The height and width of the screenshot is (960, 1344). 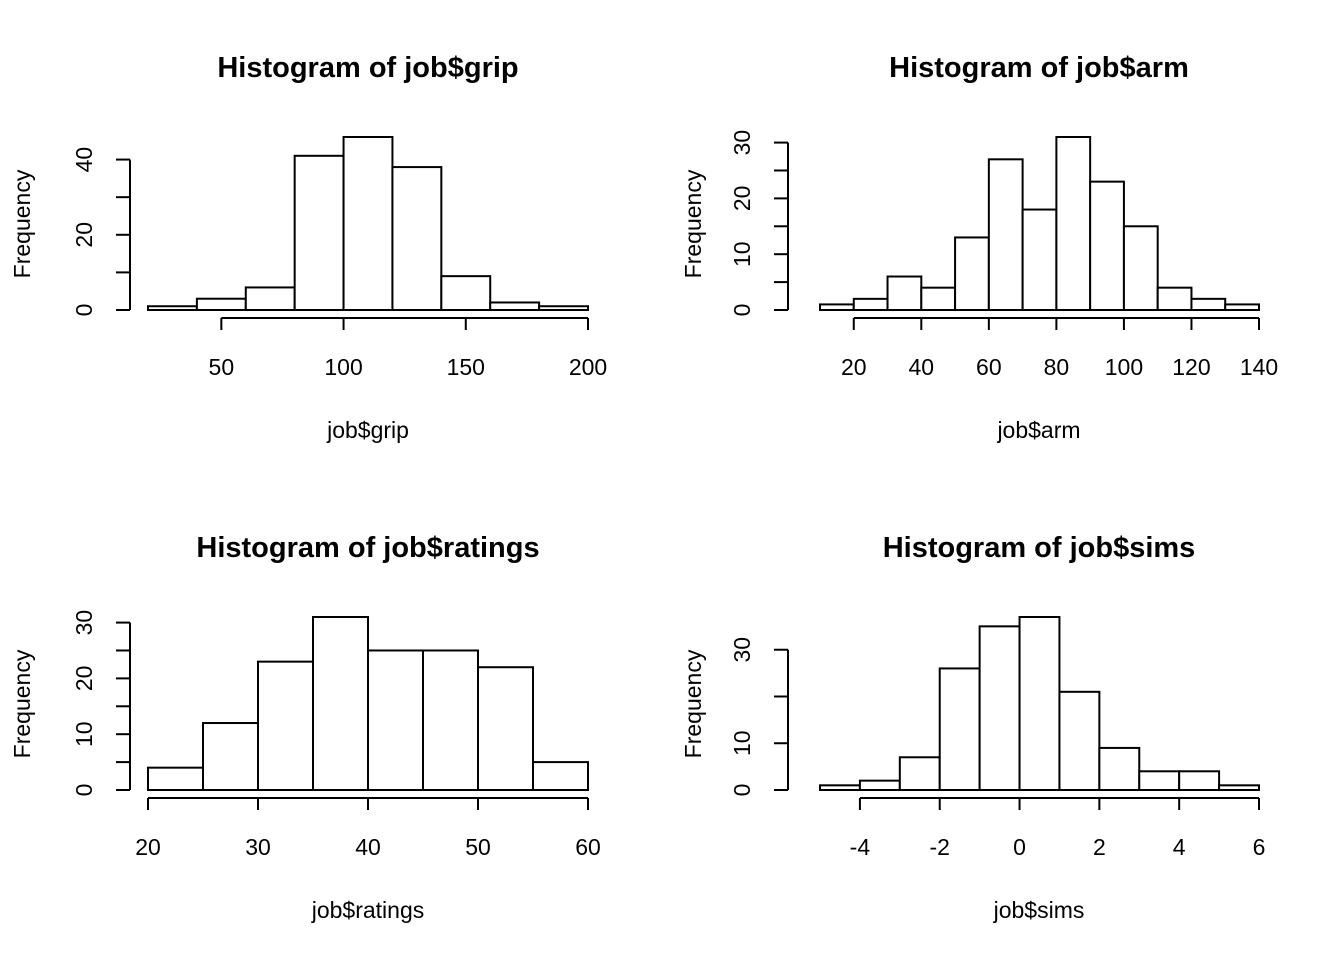 What do you see at coordinates (1191, 367) in the screenshot?
I see `x-tick-label: 120` at bounding box center [1191, 367].